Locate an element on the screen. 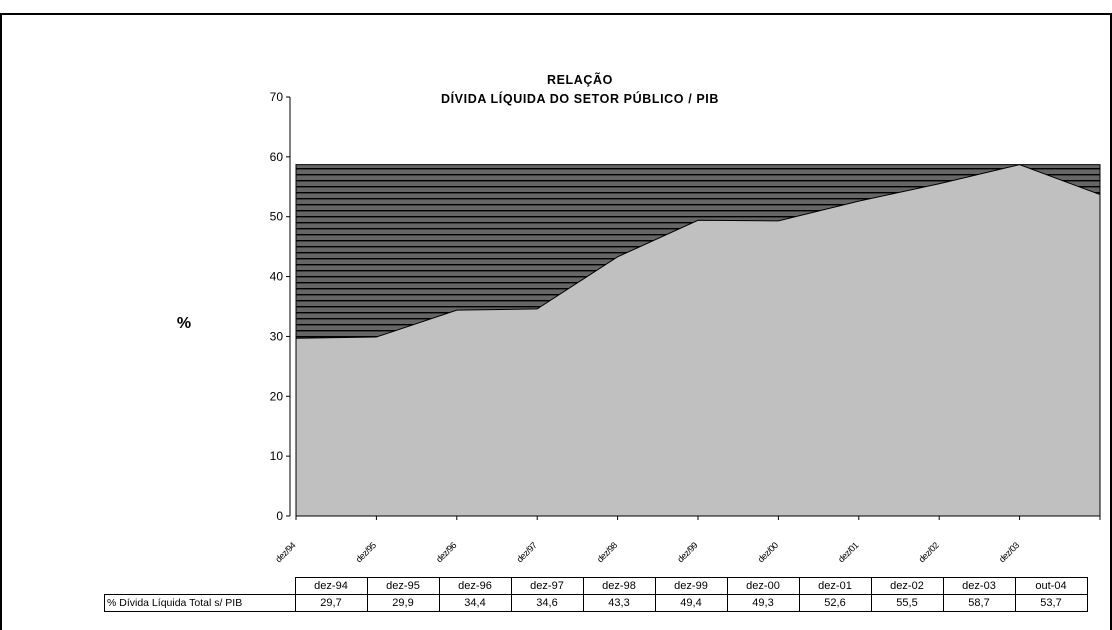 The image size is (1112, 630). table-header-cell: dez-99 is located at coordinates (691, 586).